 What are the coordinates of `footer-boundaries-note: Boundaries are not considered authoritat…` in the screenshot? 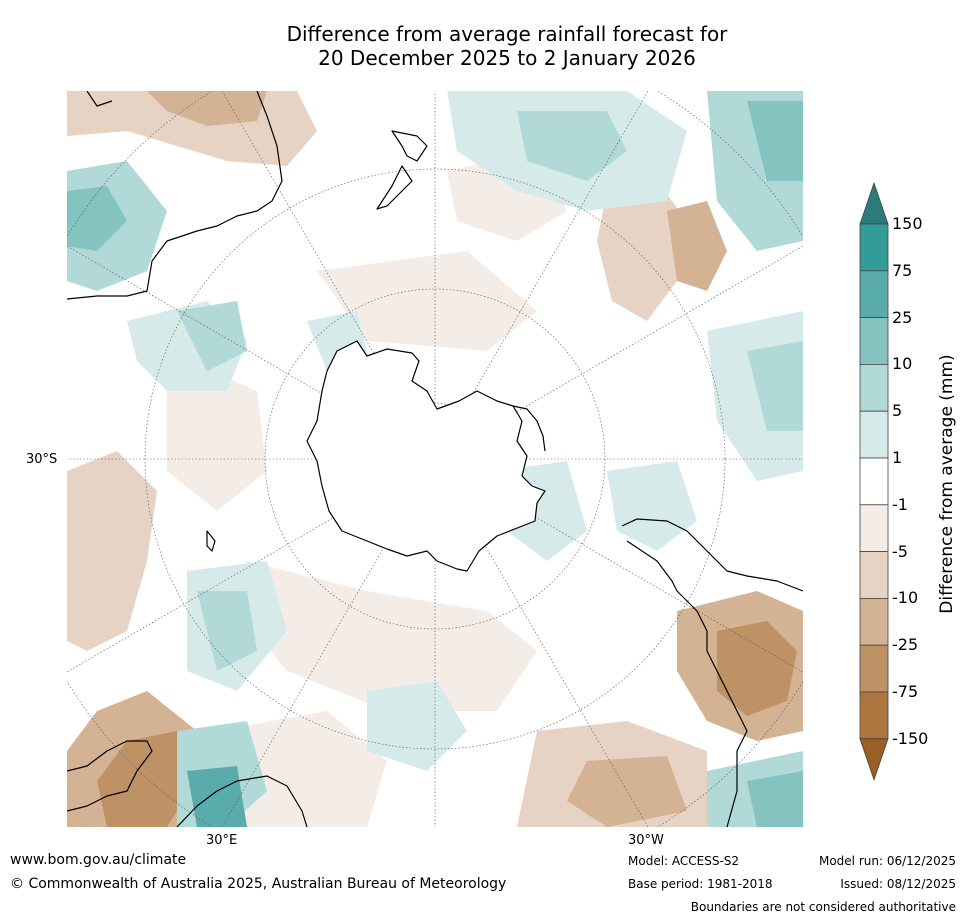 It's located at (823, 907).